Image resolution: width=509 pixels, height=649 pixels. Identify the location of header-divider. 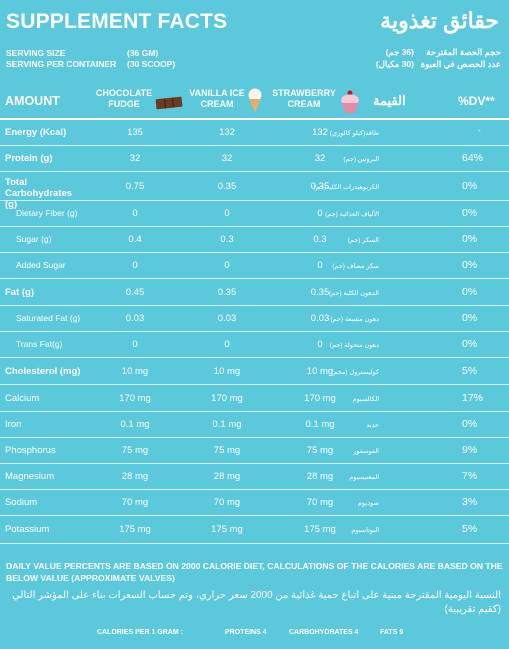
(254, 119).